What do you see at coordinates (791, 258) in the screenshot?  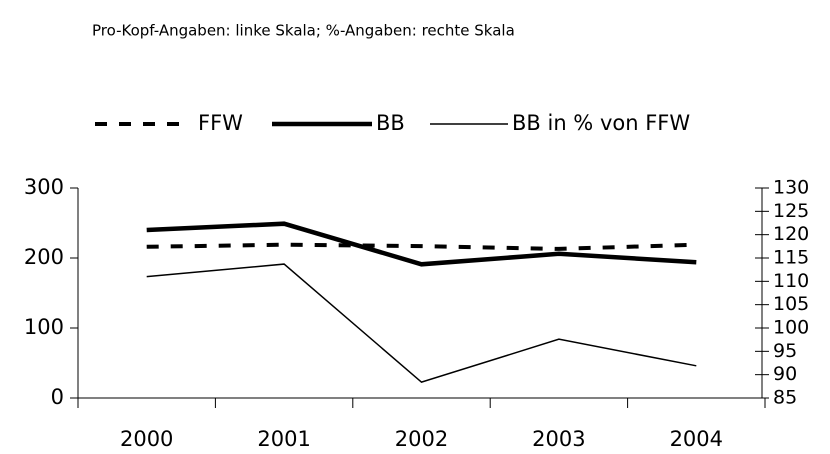 I see `y2-tick-label: 115` at bounding box center [791, 258].